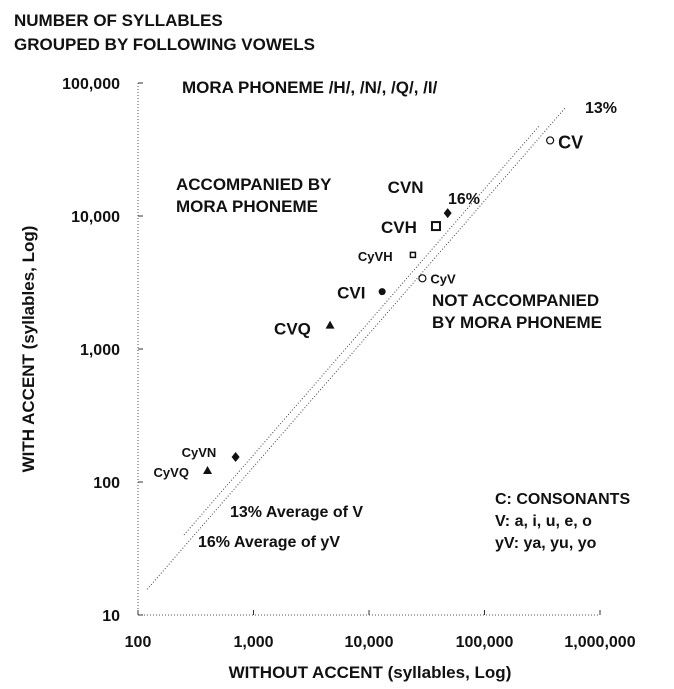 Image resolution: width=674 pixels, height=689 pixels. I want to click on x-tick-label: 100,000, so click(485, 642).